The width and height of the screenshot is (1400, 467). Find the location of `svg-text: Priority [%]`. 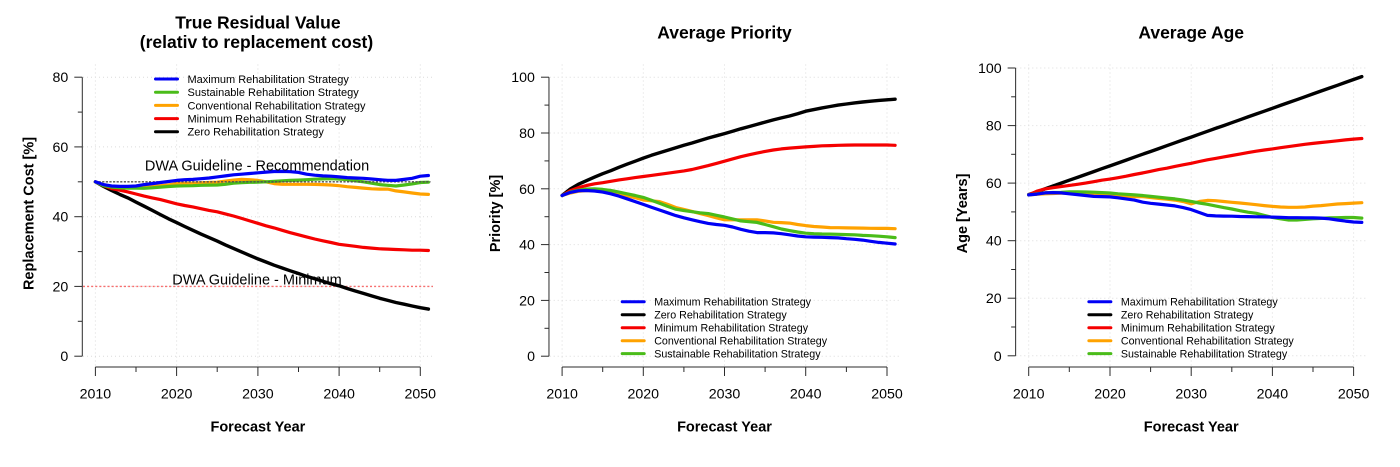

svg-text: Priority [%] is located at coordinates (496, 214).